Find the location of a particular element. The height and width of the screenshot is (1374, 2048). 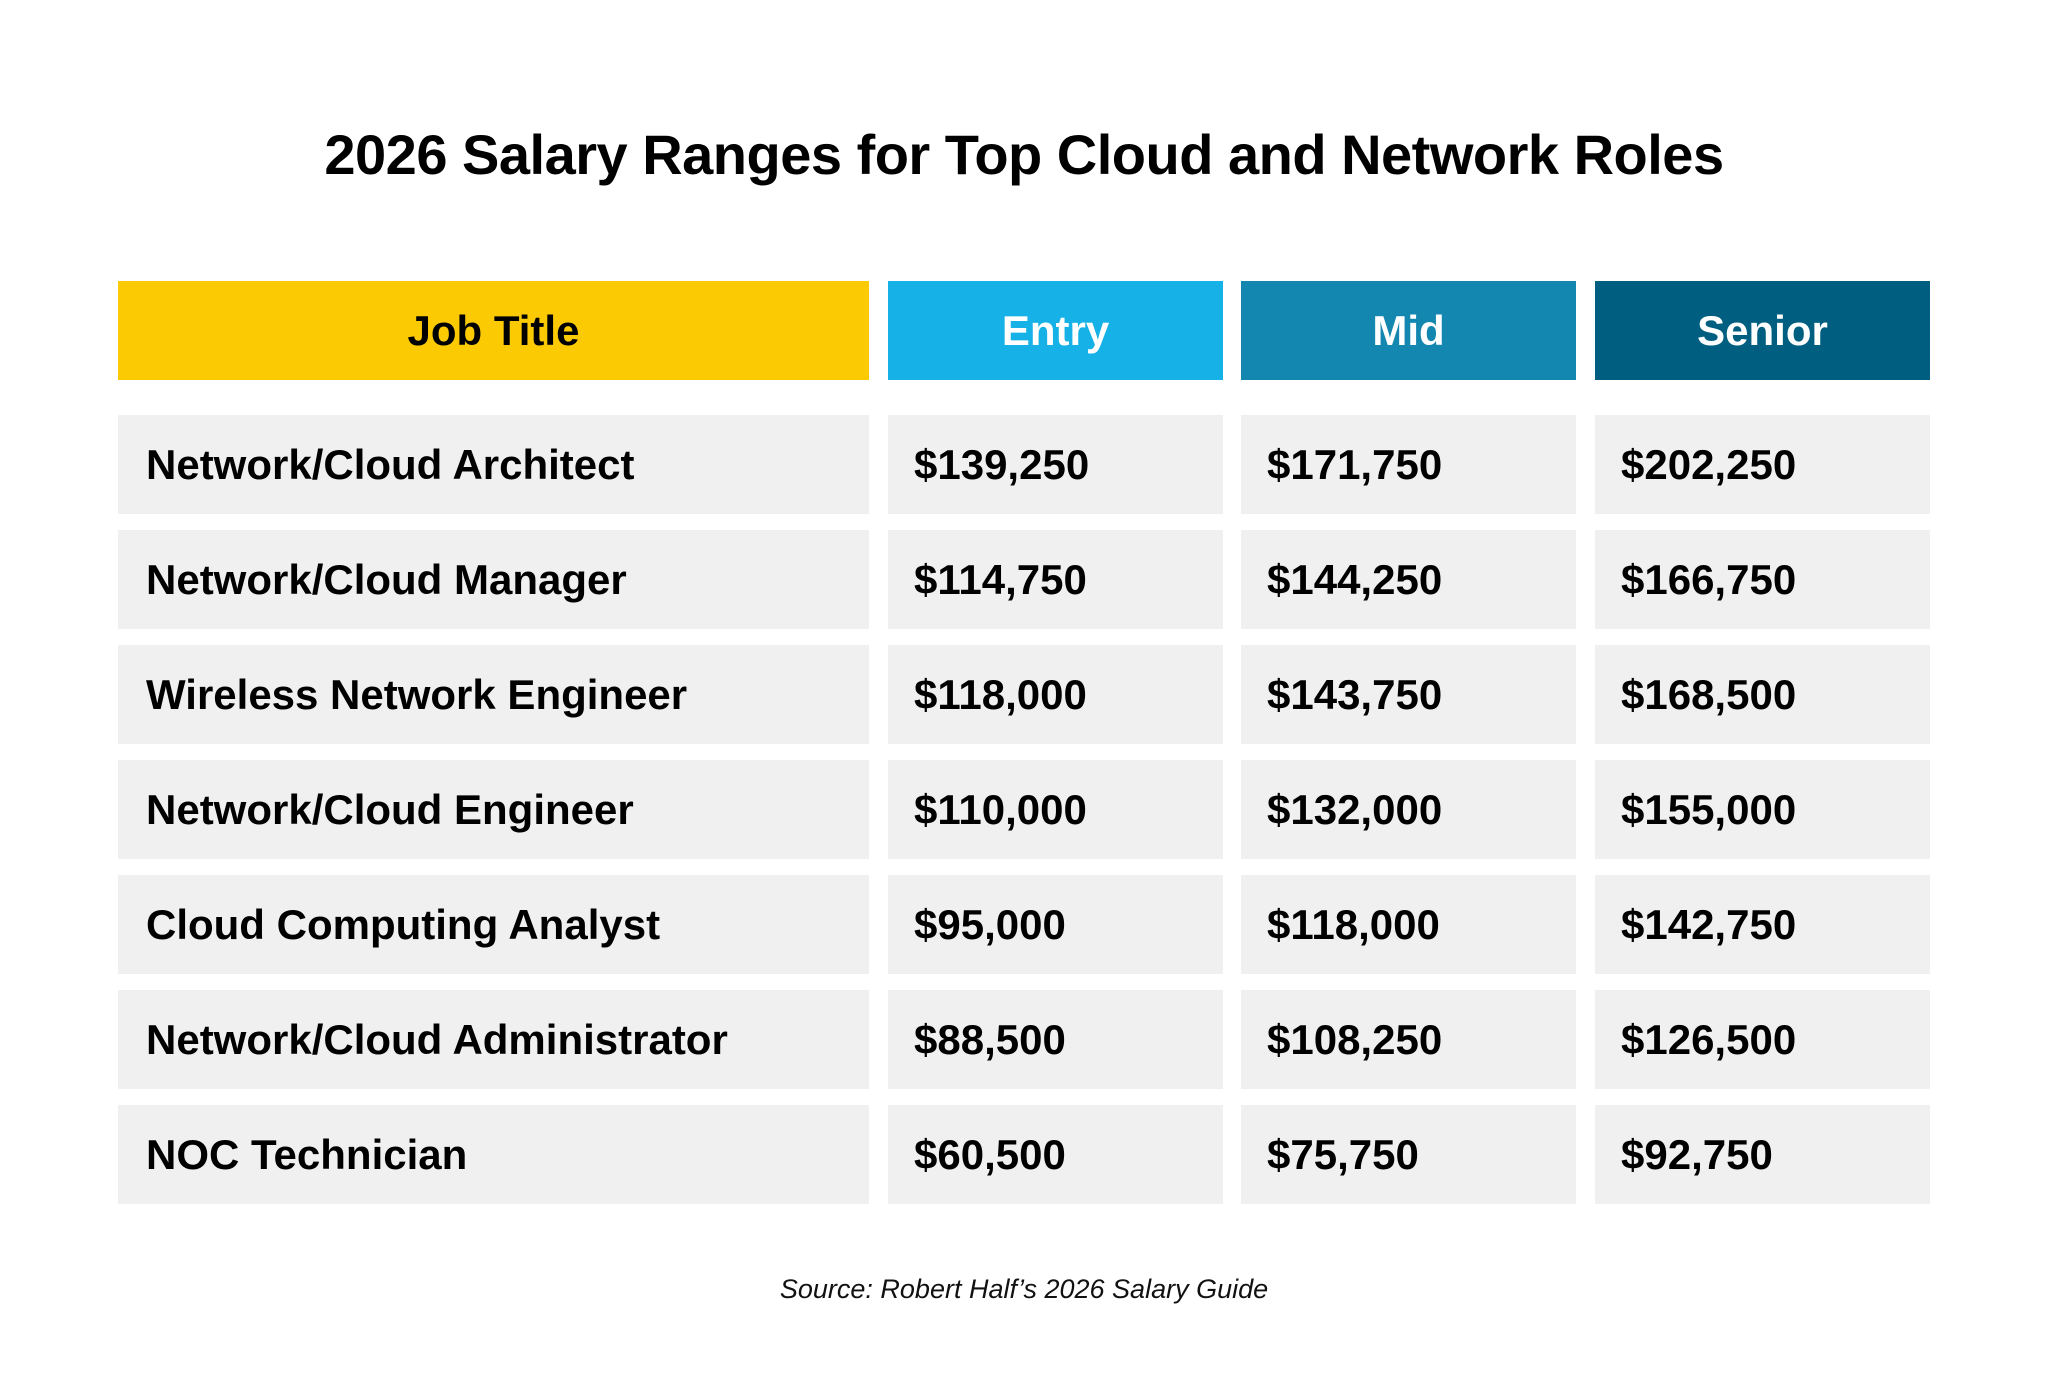

source-note: Source: Robert Half’s 2026 Salary Guide is located at coordinates (1024, 1289).